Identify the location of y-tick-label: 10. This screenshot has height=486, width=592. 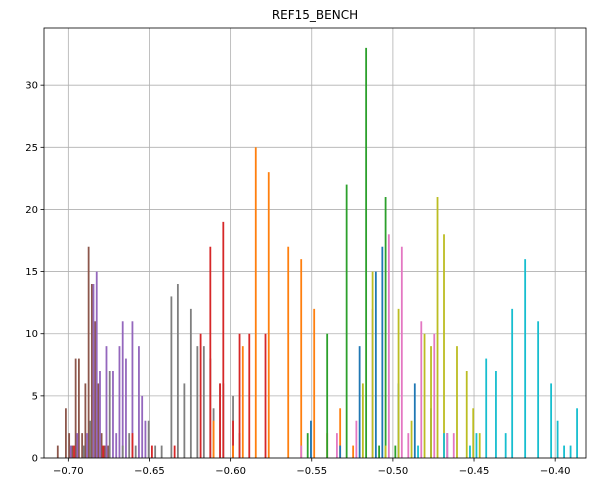
(31, 334).